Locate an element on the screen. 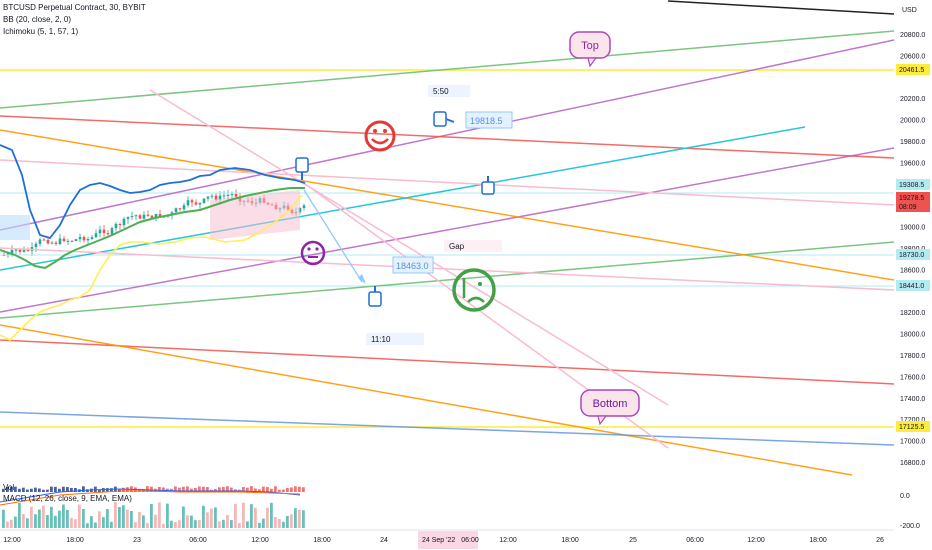  price-label: 18730.0 is located at coordinates (913, 254).